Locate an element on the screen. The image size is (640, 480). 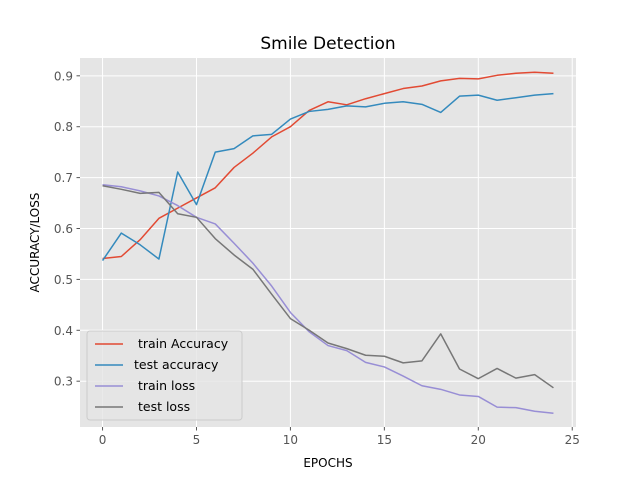
x-tick-label: 20 is located at coordinates (478, 440).